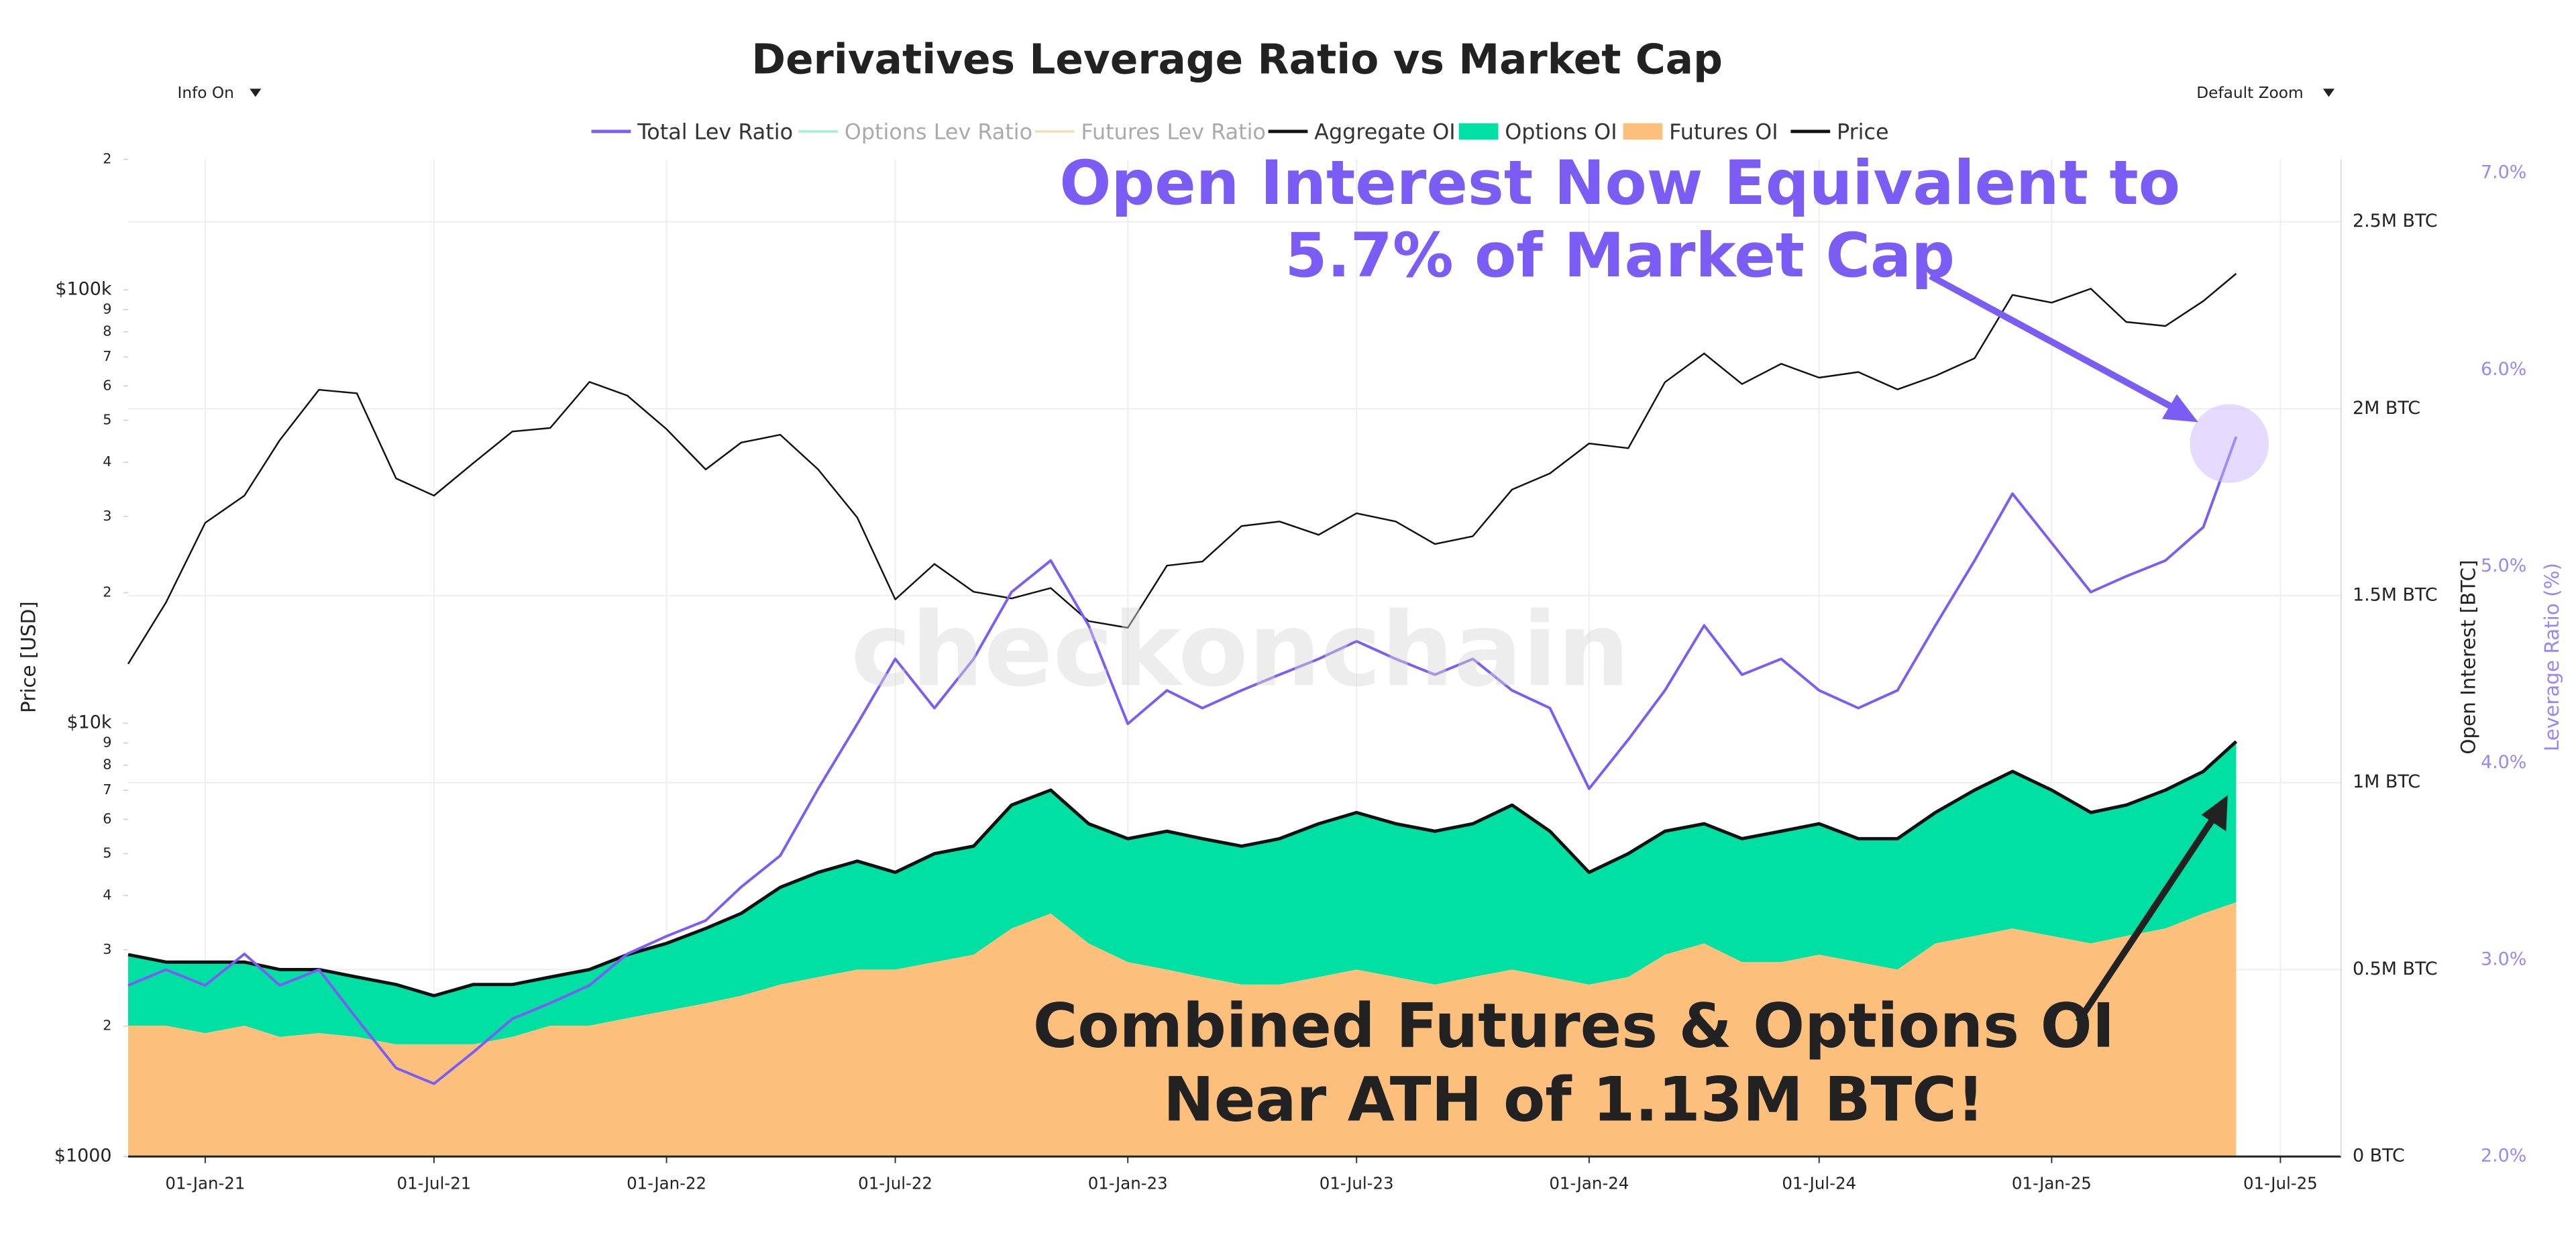  I want to click on legend-item: Futures OI, so click(1723, 132).